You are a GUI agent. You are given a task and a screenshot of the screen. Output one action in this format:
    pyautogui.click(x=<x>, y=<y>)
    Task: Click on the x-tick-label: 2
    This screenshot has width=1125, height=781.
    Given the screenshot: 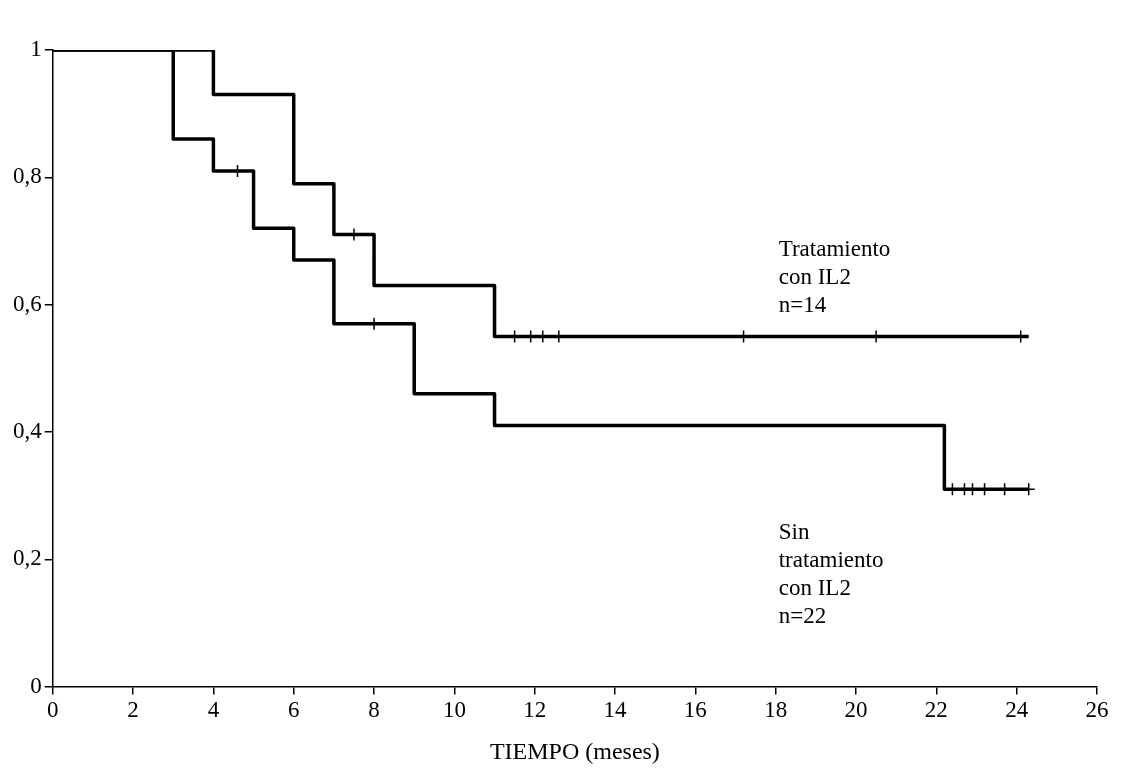 What is the action you would take?
    pyautogui.click(x=133, y=710)
    